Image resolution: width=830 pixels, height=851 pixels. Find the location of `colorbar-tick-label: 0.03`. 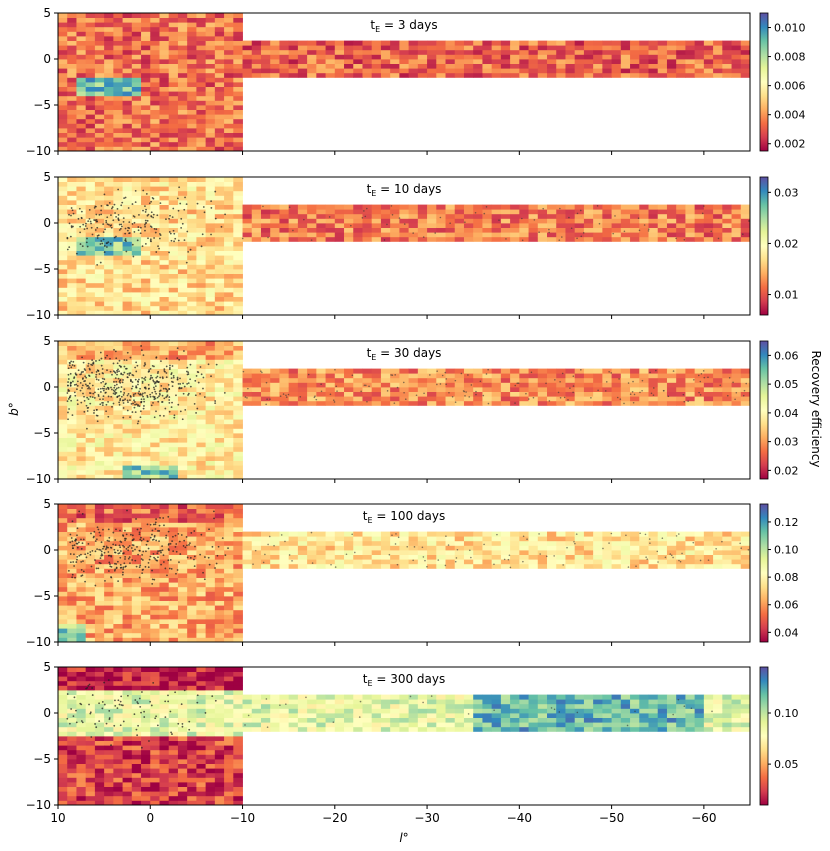

colorbar-tick-label: 0.03 is located at coordinates (786, 192).